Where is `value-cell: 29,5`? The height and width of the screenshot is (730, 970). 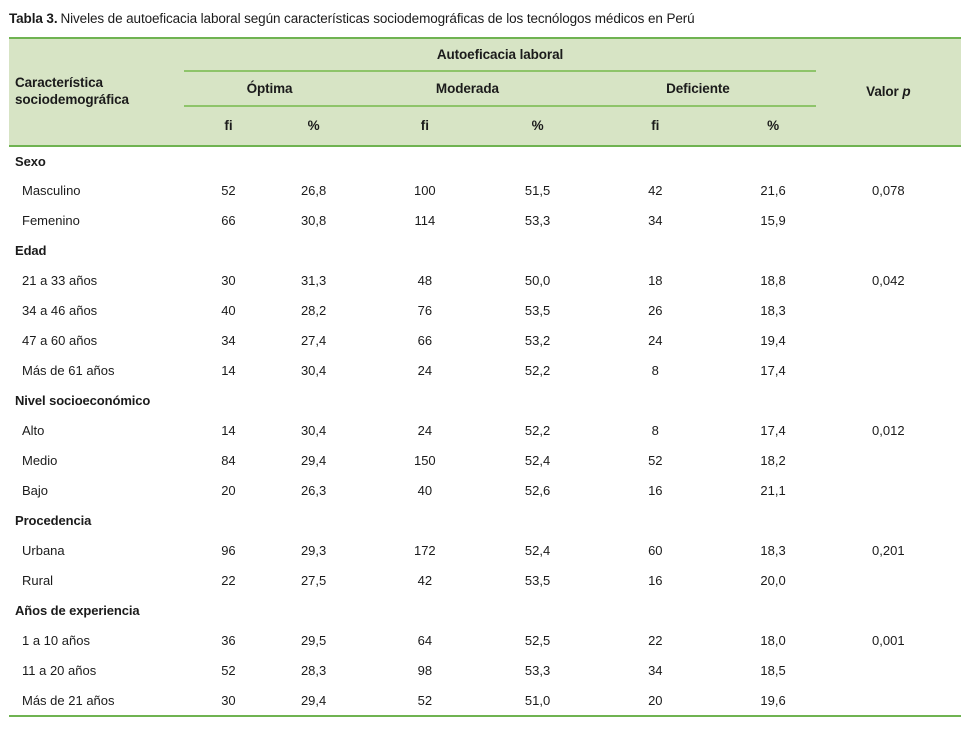 value-cell: 29,5 is located at coordinates (313, 640).